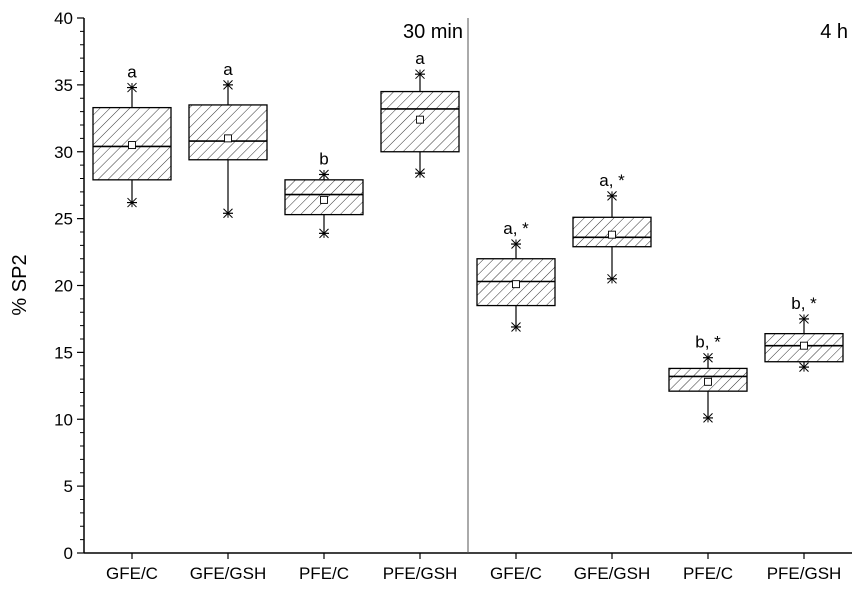  Describe the element at coordinates (63, 85) in the screenshot. I see `y-tick-label: 35` at that location.